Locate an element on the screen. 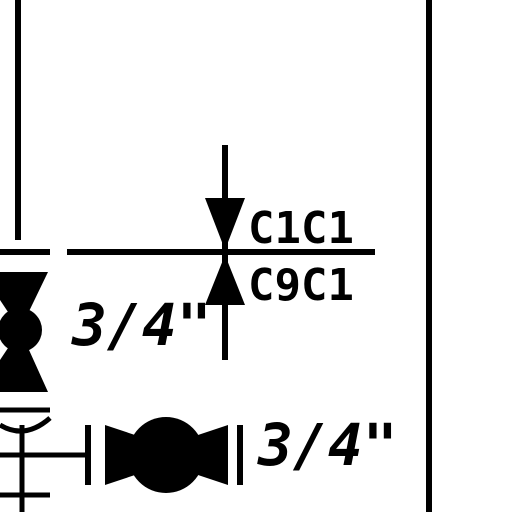  ball-valve-icon is located at coordinates (166, 455).